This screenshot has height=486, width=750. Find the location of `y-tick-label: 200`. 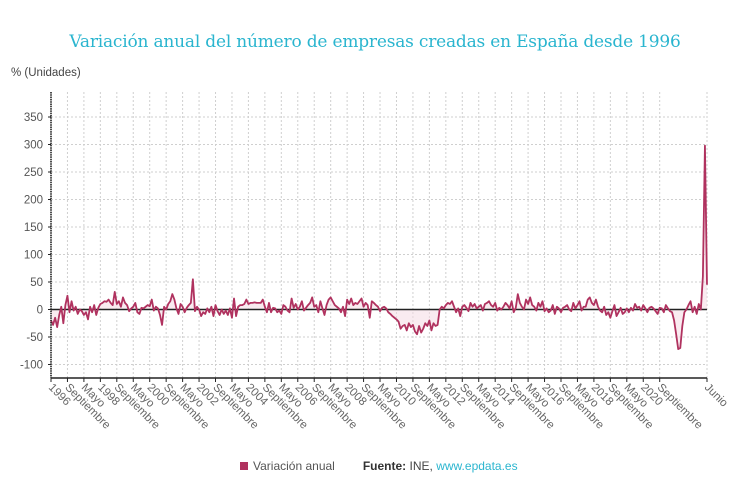

y-tick-label: 200 is located at coordinates (33, 201).